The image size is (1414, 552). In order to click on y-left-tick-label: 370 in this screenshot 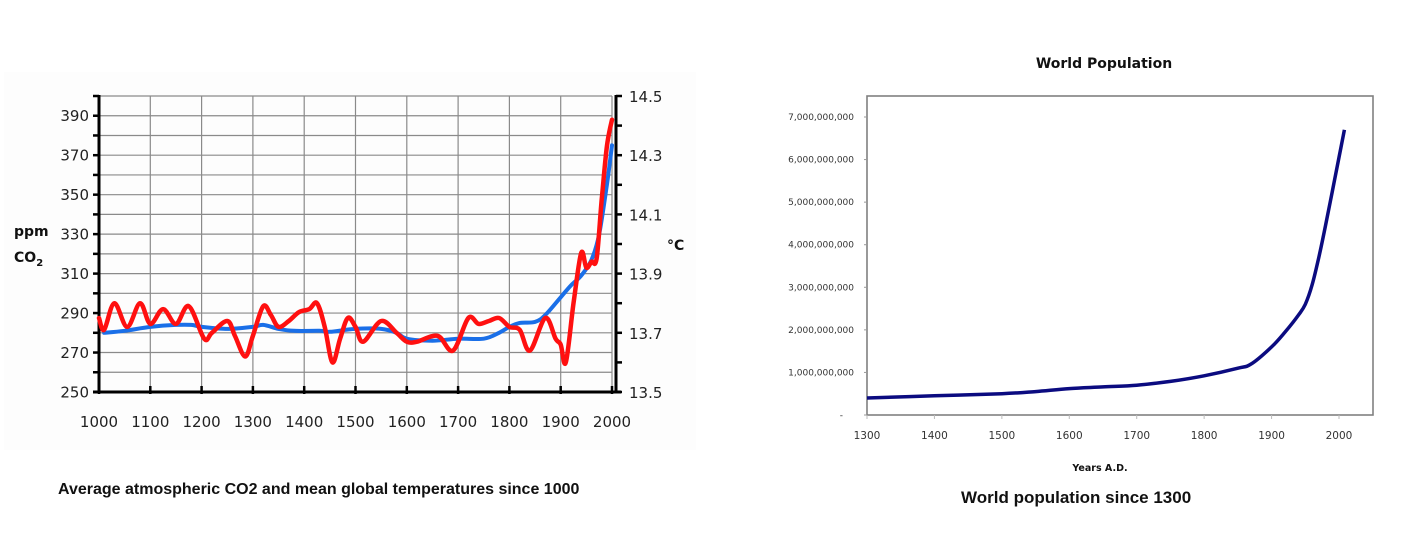, I will do `click(74, 156)`.